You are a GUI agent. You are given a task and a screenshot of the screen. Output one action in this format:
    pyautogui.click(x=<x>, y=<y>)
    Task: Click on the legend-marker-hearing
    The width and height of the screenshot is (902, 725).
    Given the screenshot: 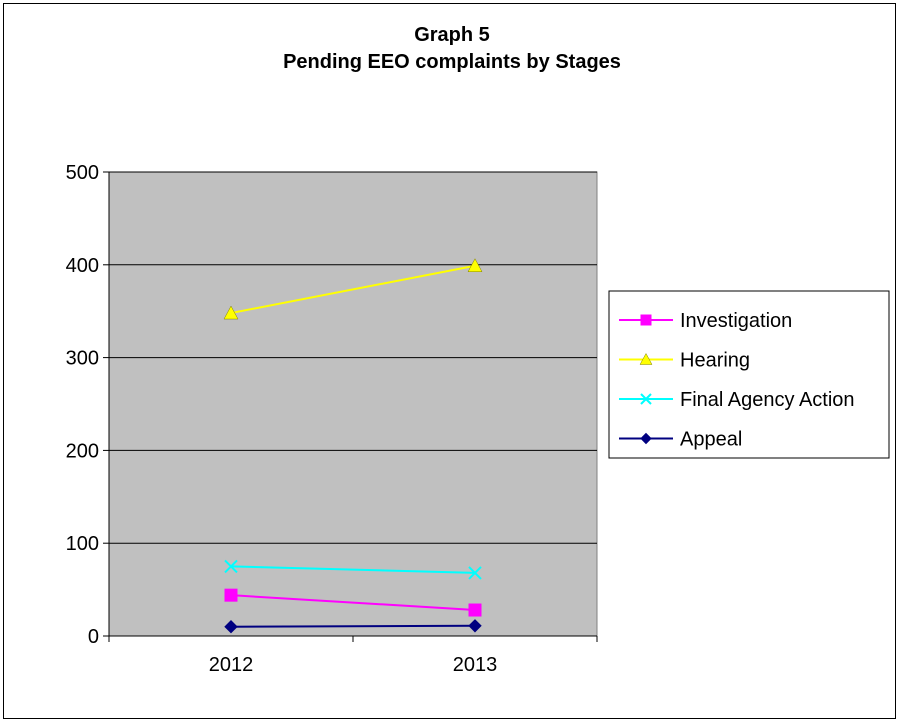 What is the action you would take?
    pyautogui.click(x=646, y=358)
    